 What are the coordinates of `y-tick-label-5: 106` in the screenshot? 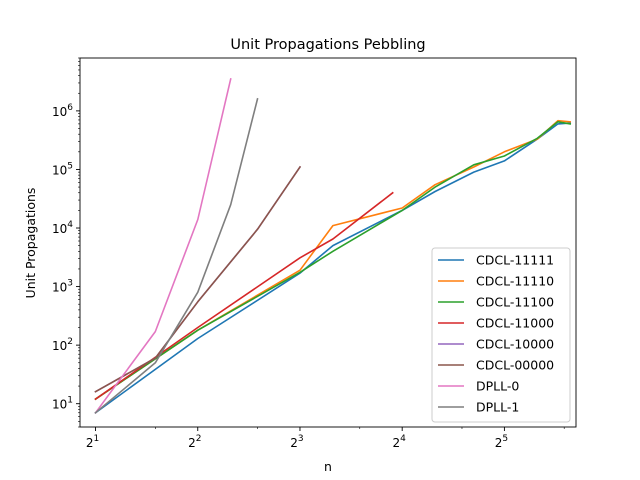 It's located at (62, 111).